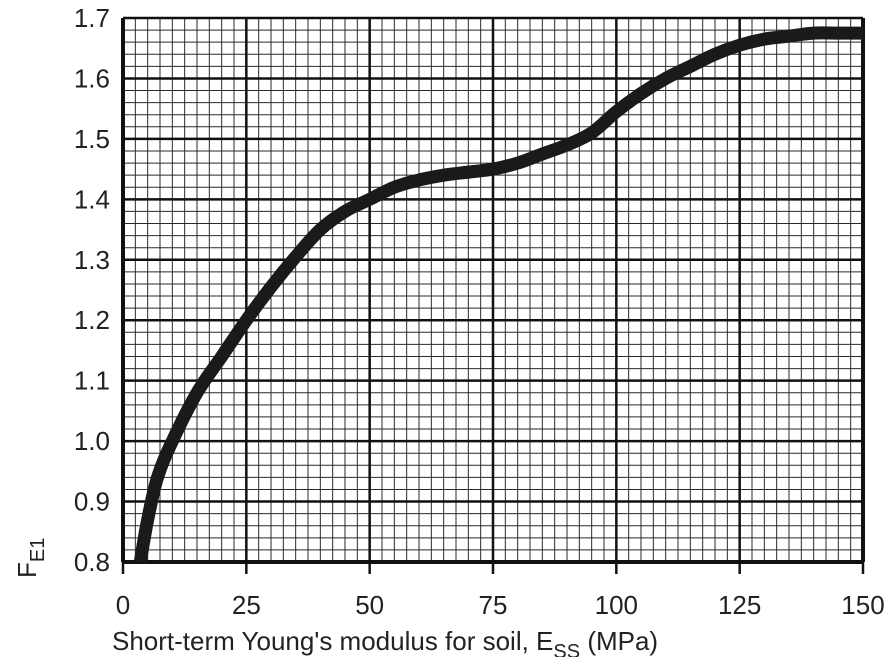 This screenshot has width=890, height=657. Describe the element at coordinates (92, 290) in the screenshot. I see `y-tick-labels: 0.8 0.9 1.0 1.1 1.2 1.3 1.4 1.5 1.6 1.7` at that location.